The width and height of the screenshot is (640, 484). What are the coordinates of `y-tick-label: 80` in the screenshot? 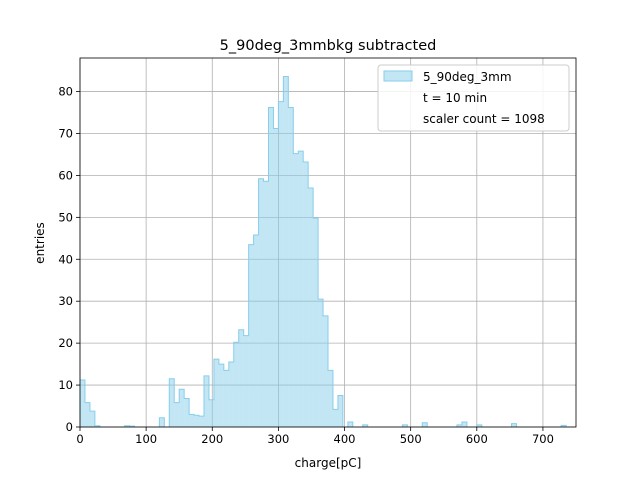 It's located at (65, 92).